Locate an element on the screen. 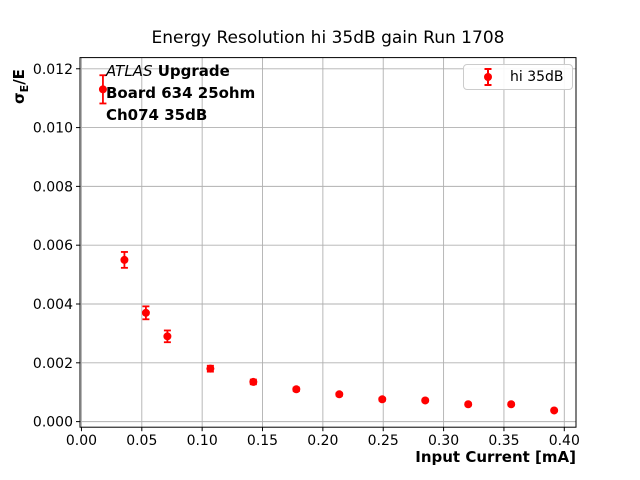 The image size is (640, 480). annotation-atlas: ATLAS is located at coordinates (129, 71).